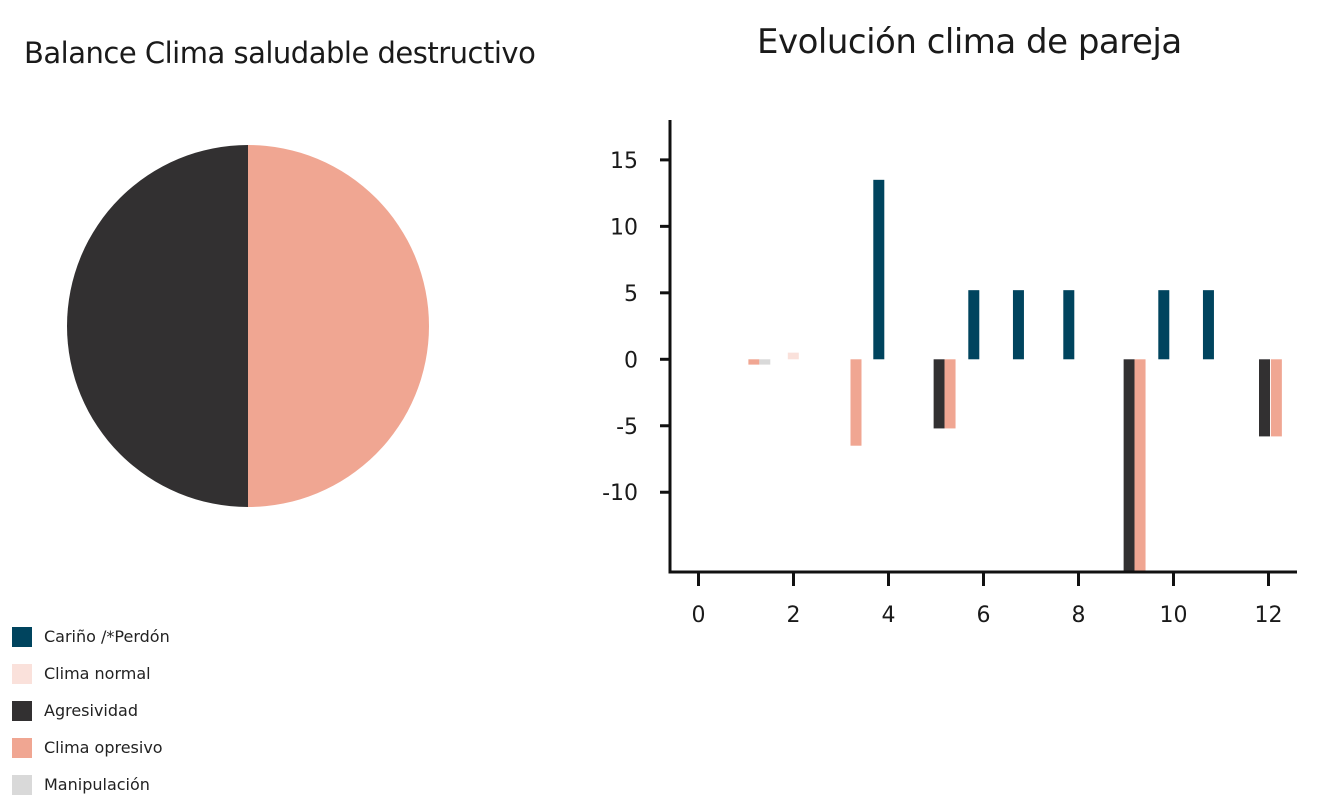  What do you see at coordinates (97, 673) in the screenshot?
I see `legend-label: Clima normal` at bounding box center [97, 673].